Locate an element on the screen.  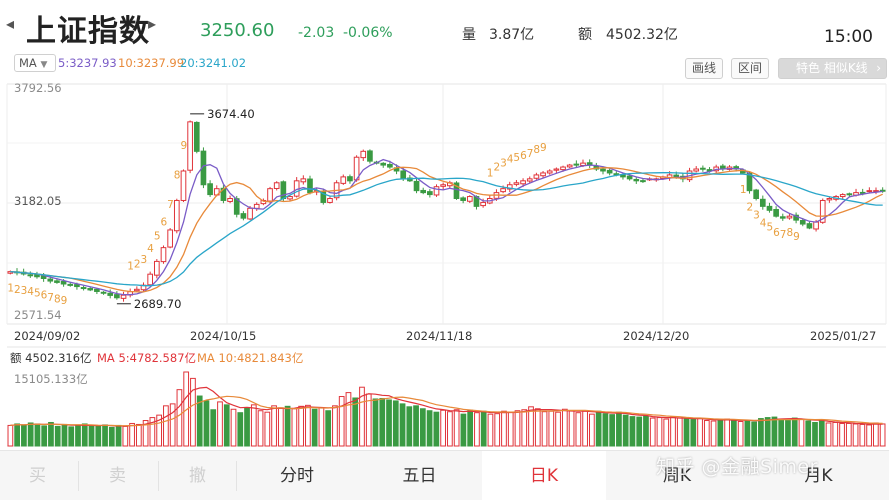
volume-label: 量 is located at coordinates (469, 35).